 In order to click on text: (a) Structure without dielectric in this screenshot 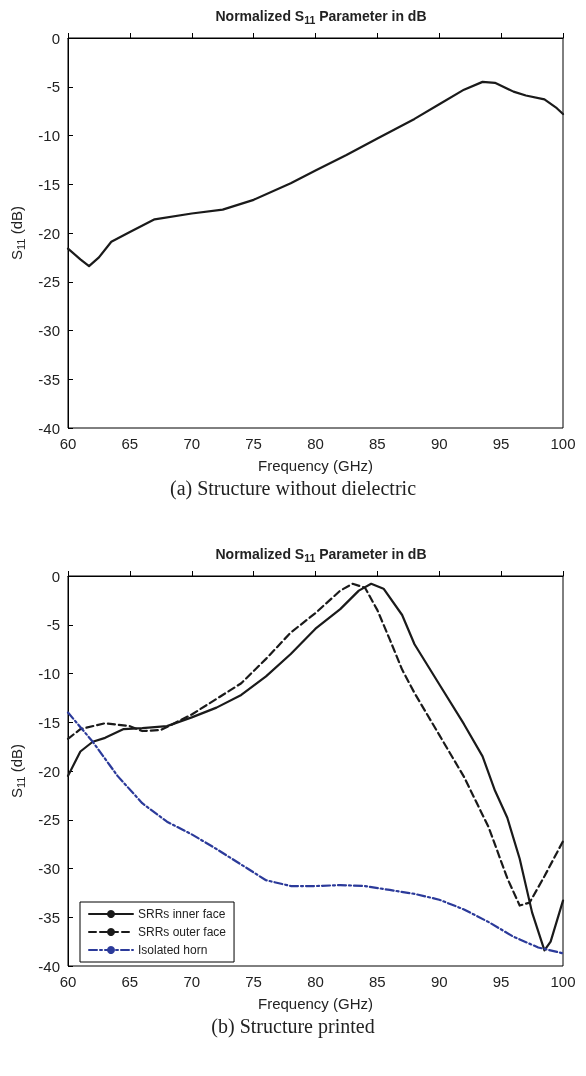, I will do `click(293, 488)`.